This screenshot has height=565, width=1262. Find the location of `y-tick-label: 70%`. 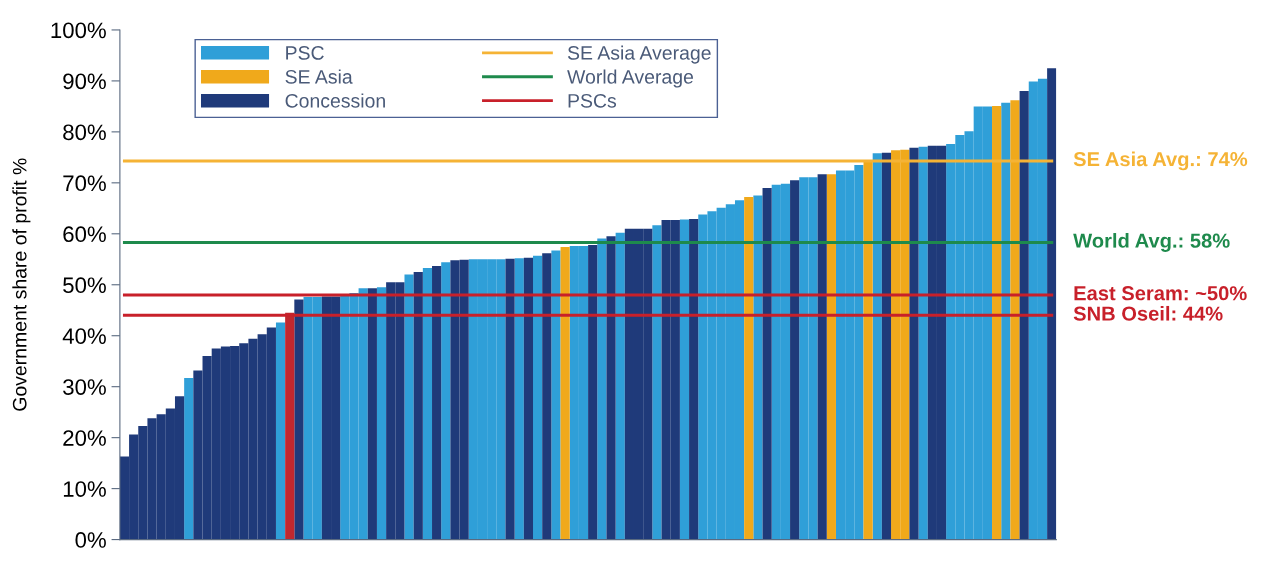

y-tick-label: 70% is located at coordinates (84, 183).